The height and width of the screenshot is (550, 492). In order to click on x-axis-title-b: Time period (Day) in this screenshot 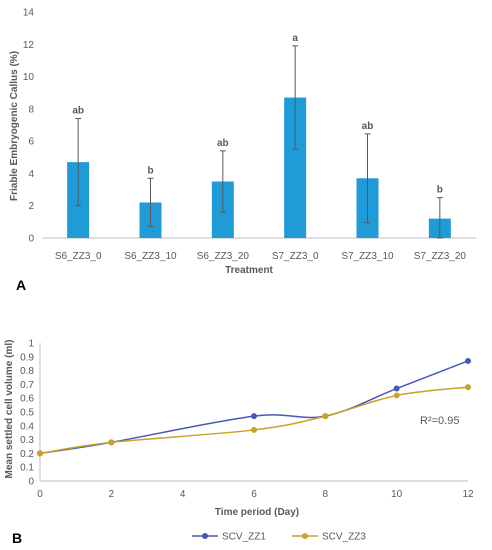, I will do `click(257, 512)`.